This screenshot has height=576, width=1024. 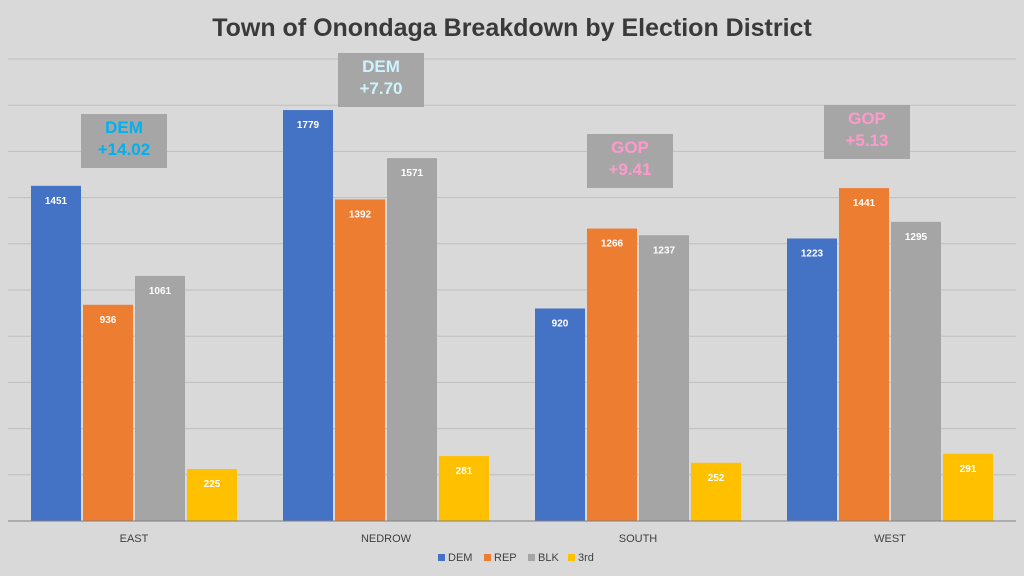 I want to click on bar-3rd-nedrow, so click(x=464, y=488).